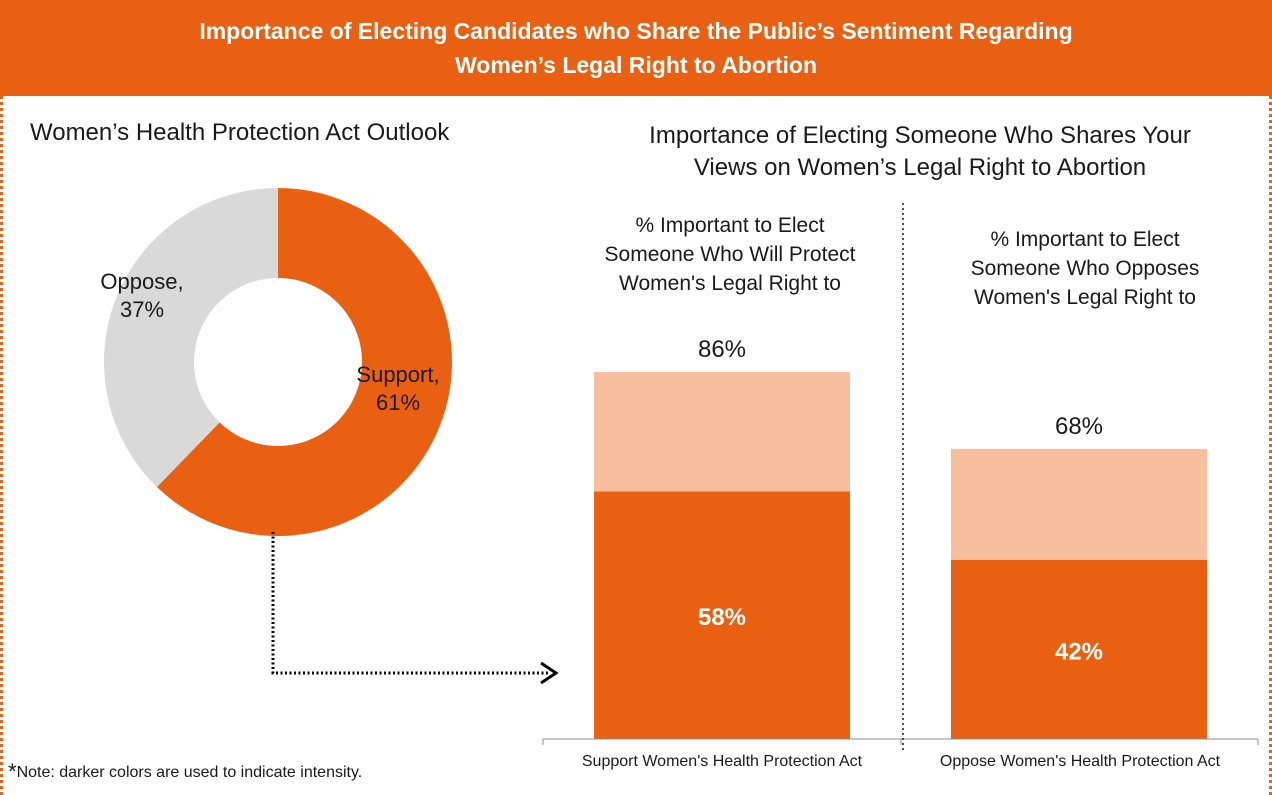 The image size is (1272, 795). What do you see at coordinates (1085, 297) in the screenshot?
I see `oppose-panel-title-line-3: Women's Legal Right to` at bounding box center [1085, 297].